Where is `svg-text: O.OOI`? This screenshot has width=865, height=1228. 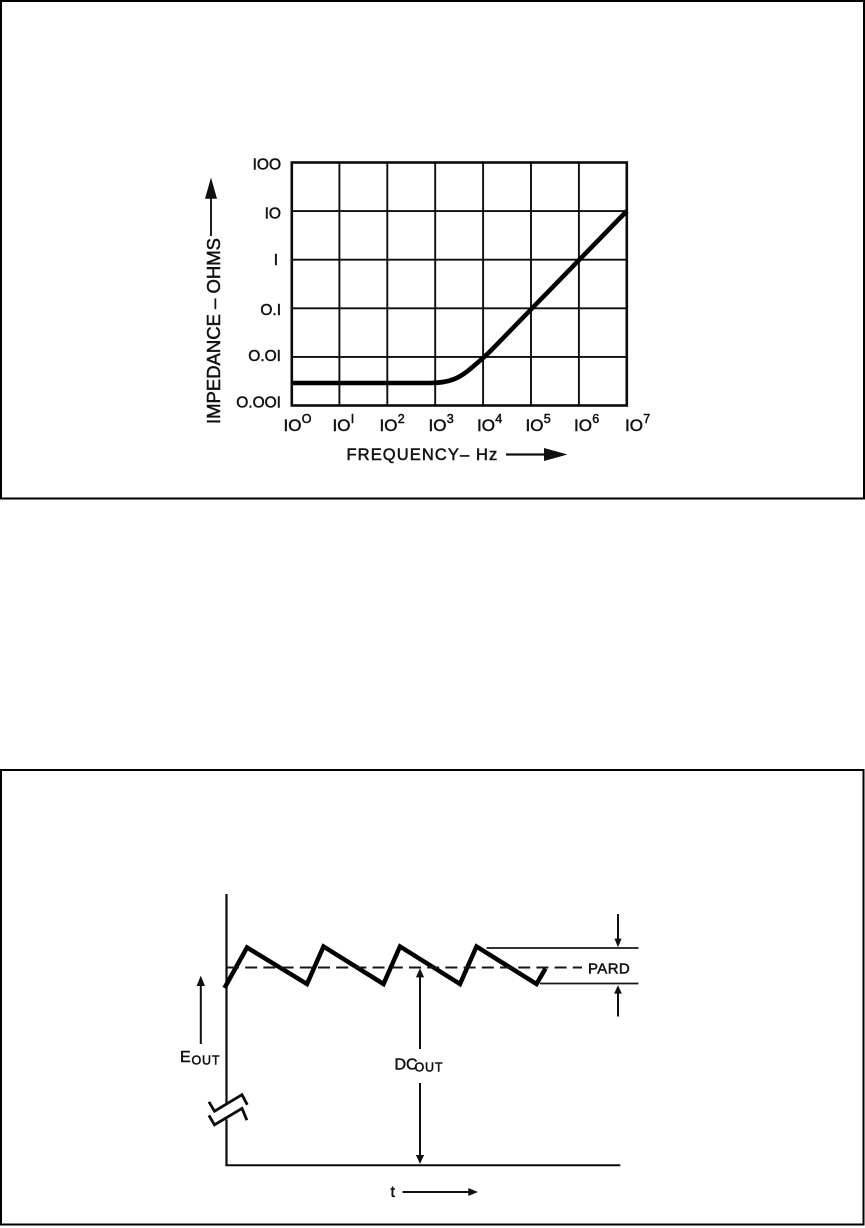
svg-text: O.OOI is located at coordinates (258, 403).